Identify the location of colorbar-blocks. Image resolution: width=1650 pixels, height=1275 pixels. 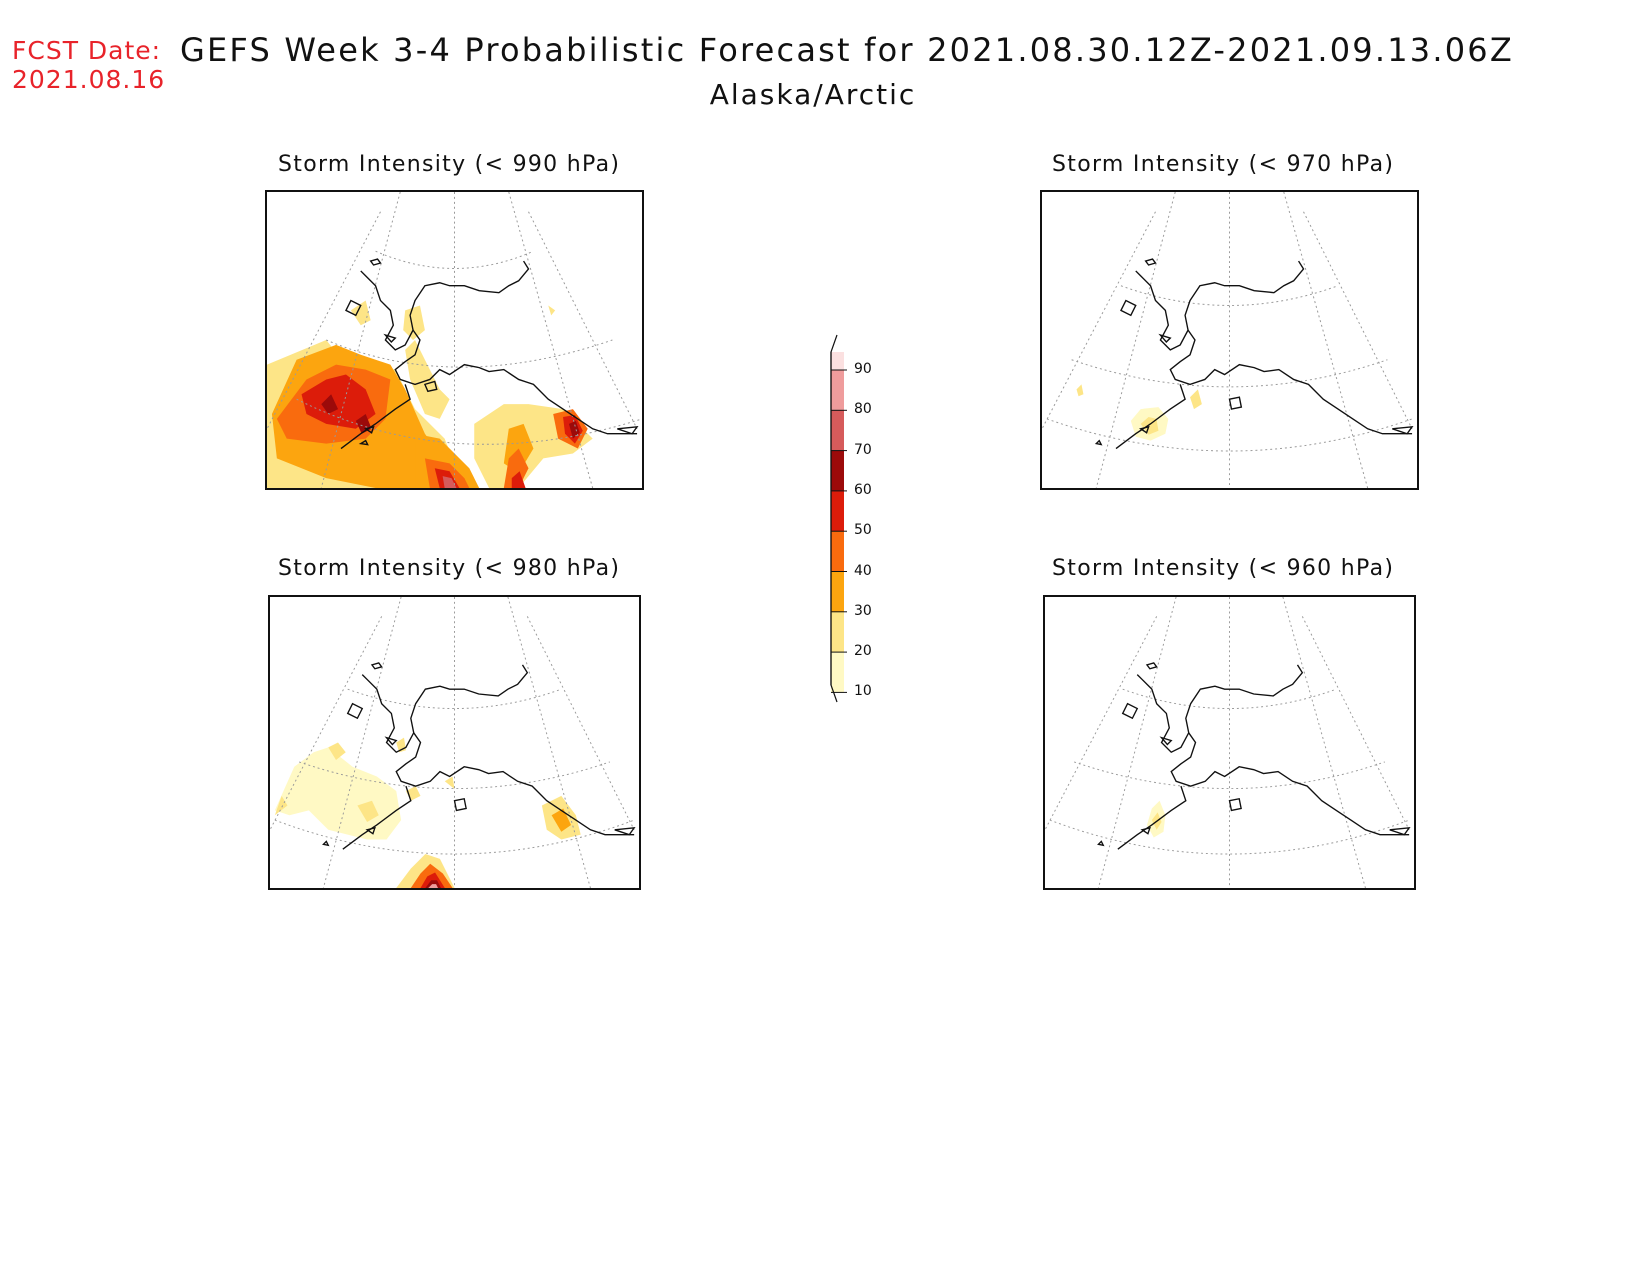
(839, 522).